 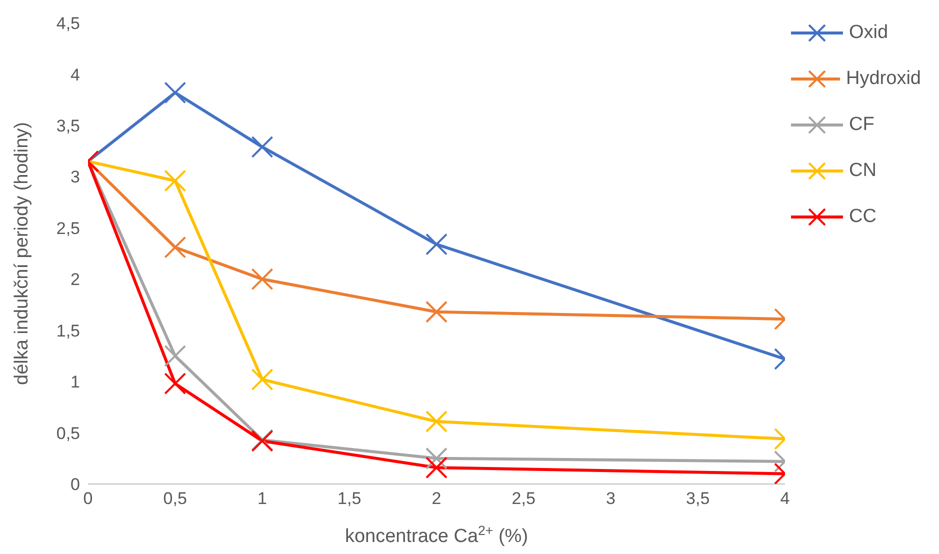 I want to click on legend-label: CF, so click(x=861, y=125).